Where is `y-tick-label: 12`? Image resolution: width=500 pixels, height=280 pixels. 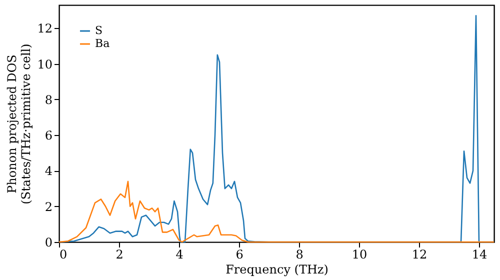
y-tick-label: 12 is located at coordinates (44, 29).